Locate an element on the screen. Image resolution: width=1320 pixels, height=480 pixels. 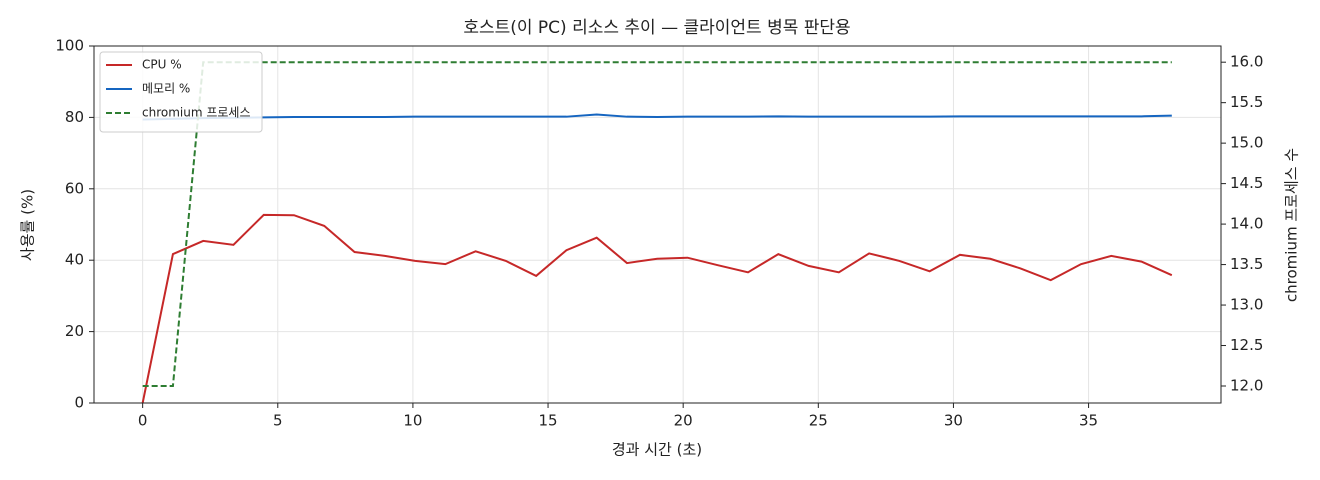
x-axis-label: 경과 시간 (초) is located at coordinates (657, 450).